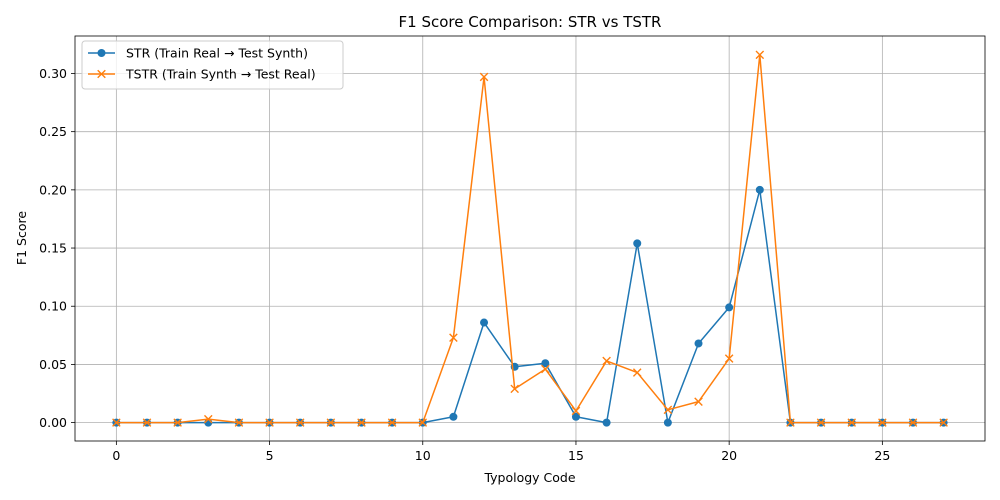 The width and height of the screenshot is (1000, 500). Describe the element at coordinates (530, 22) in the screenshot. I see `chart-title: F1 Score Comparison: STR vs TSTR` at that location.